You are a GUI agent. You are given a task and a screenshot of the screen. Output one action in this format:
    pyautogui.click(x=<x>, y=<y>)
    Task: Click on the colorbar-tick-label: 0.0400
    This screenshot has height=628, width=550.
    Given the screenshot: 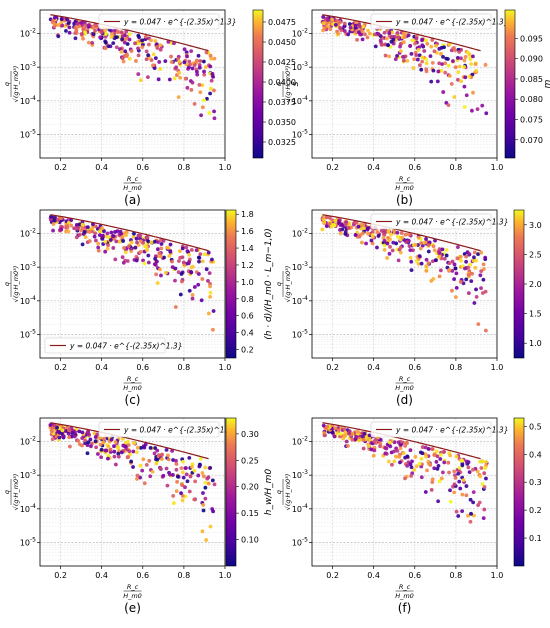 What is the action you would take?
    pyautogui.click(x=282, y=82)
    